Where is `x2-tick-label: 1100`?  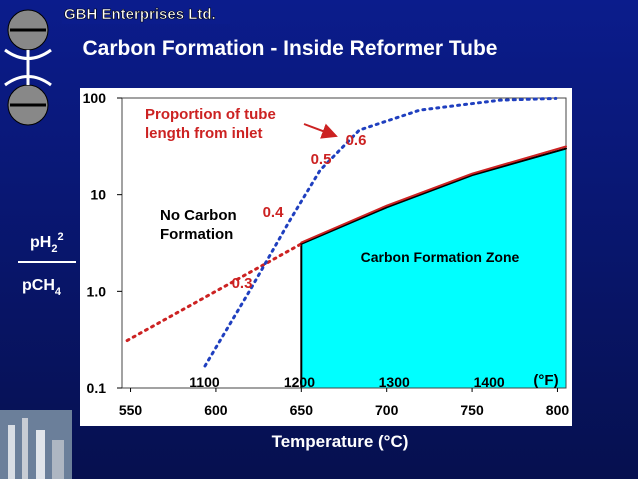 x2-tick-label: 1100 is located at coordinates (204, 382).